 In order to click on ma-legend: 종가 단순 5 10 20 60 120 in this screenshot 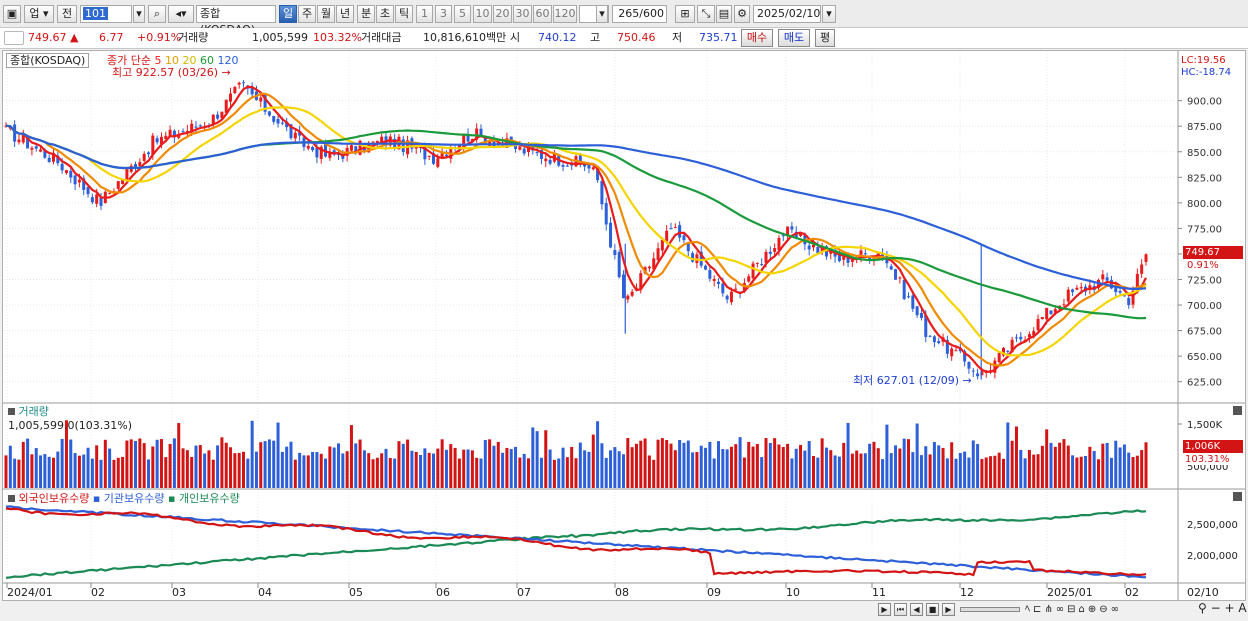, I will do `click(172, 60)`.